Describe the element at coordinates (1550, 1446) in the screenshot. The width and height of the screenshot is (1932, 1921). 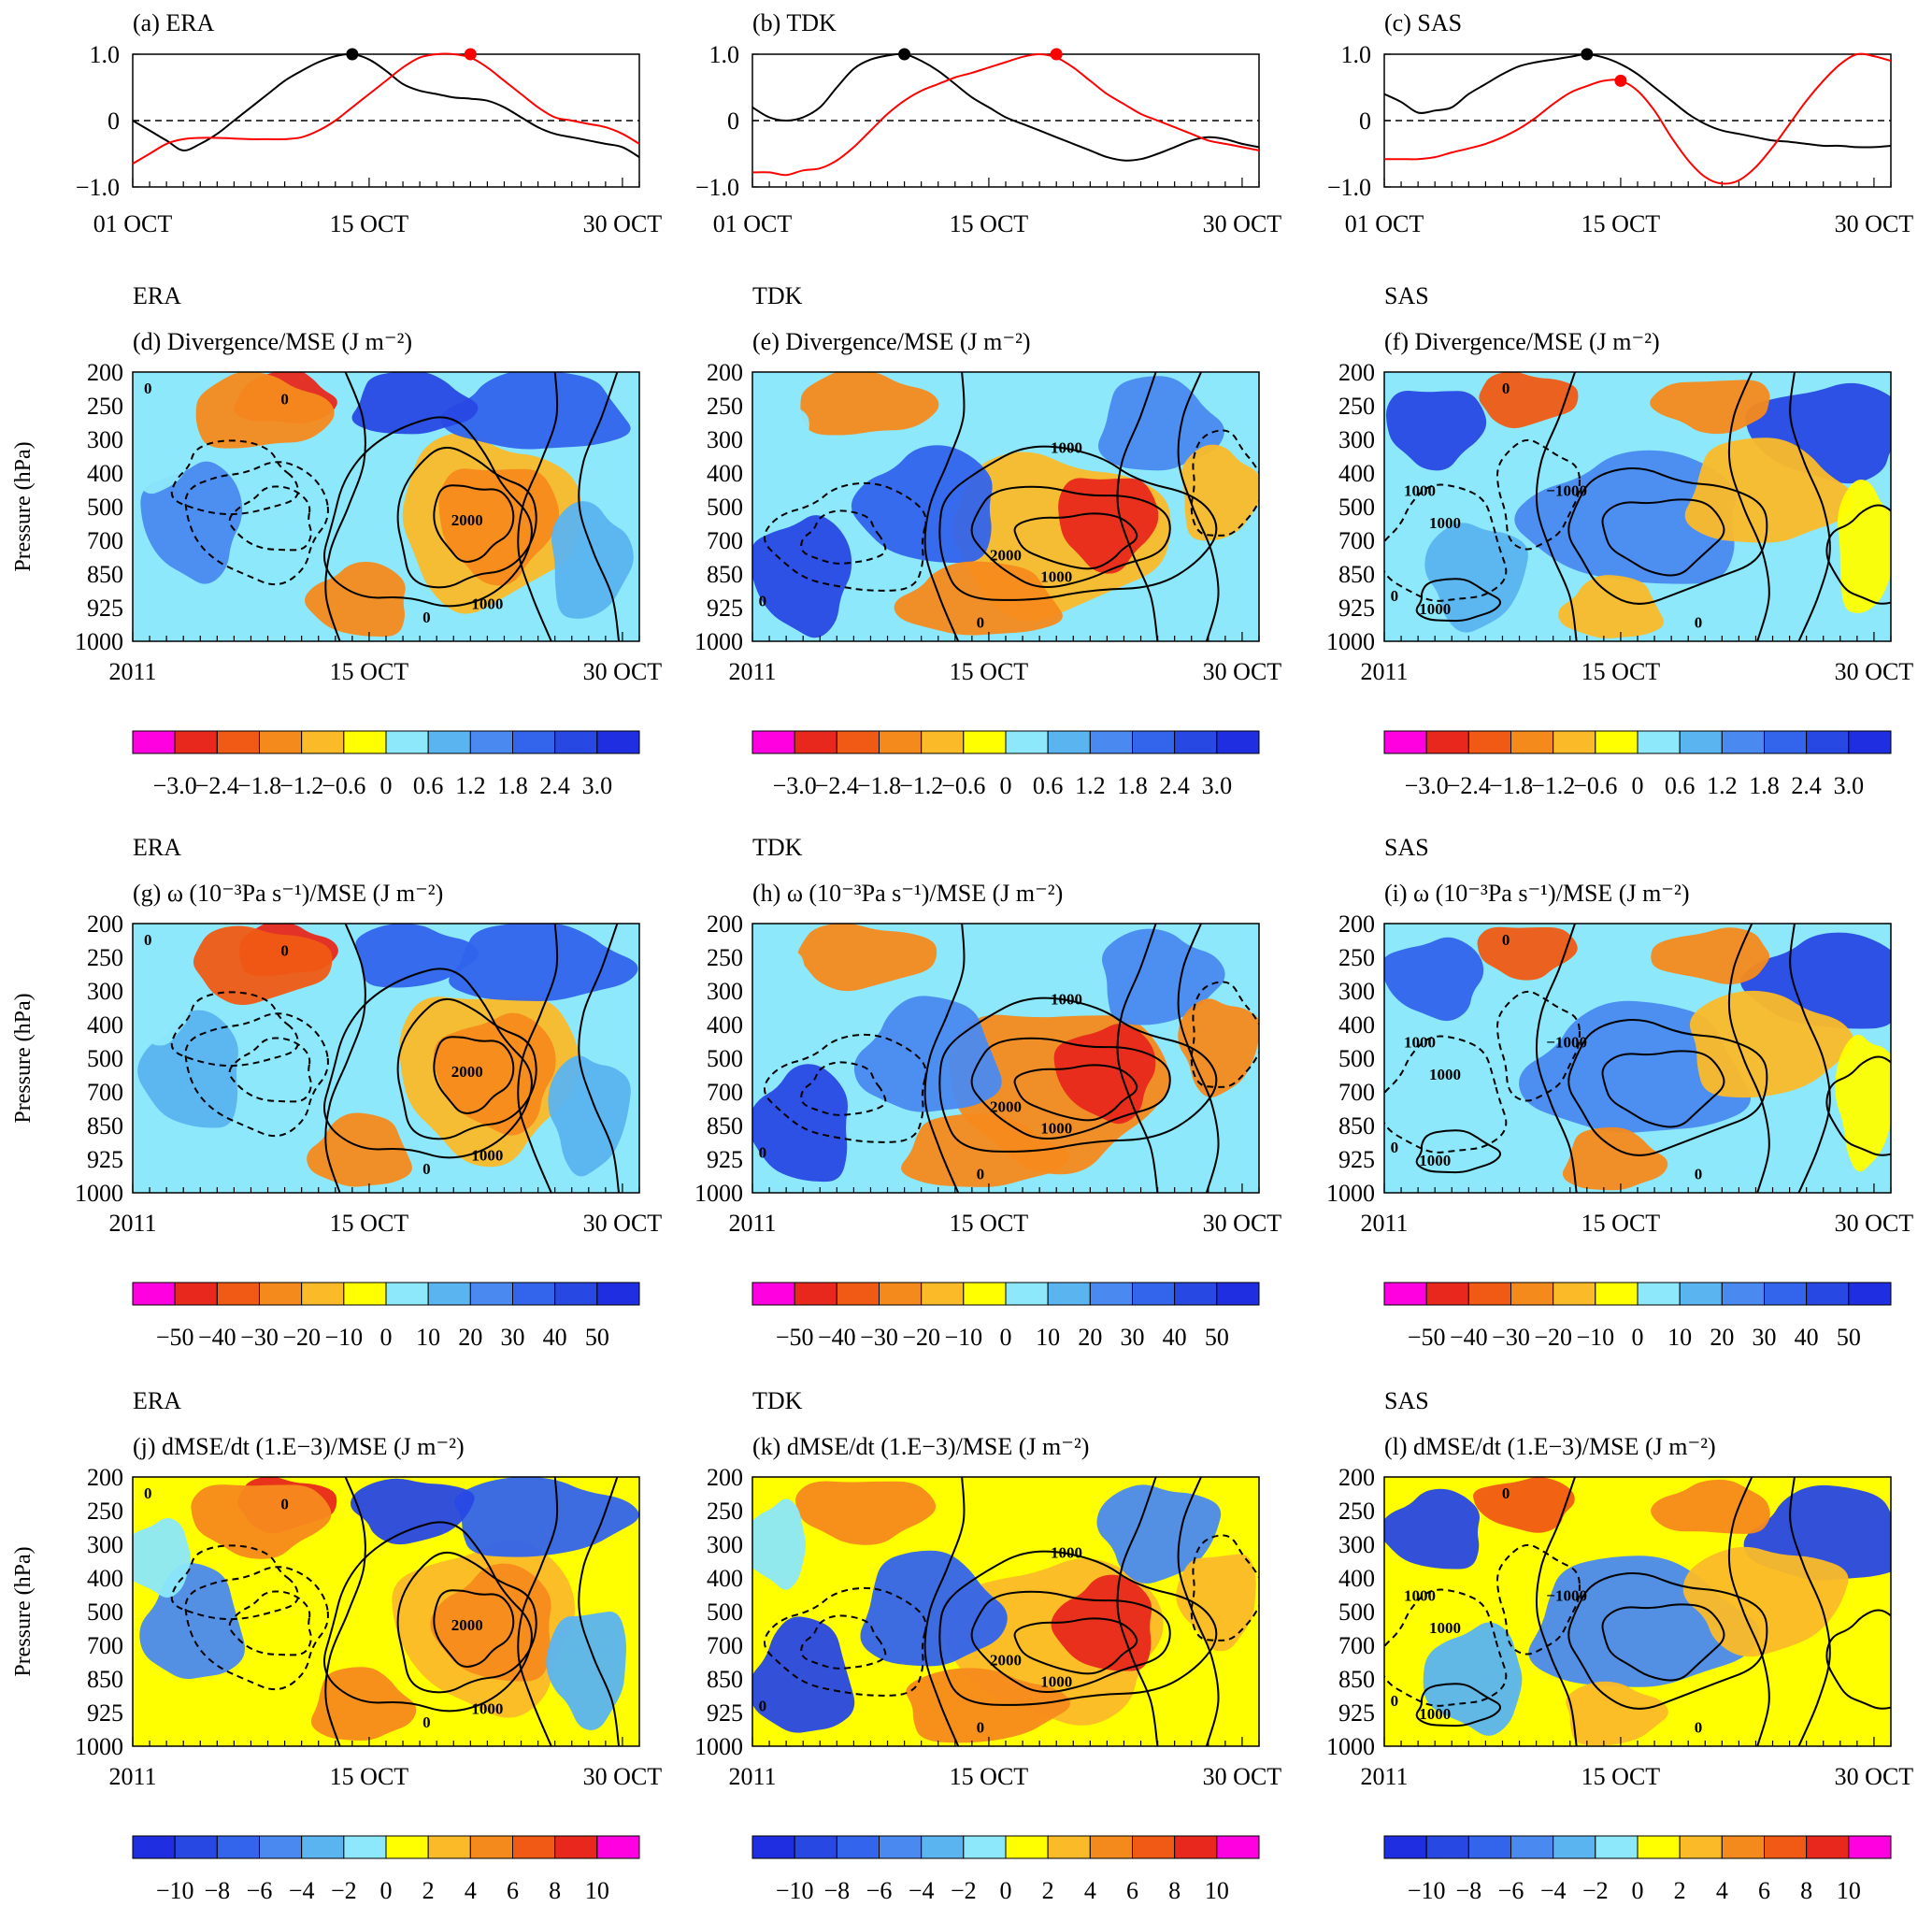
I see `panel-title: (l) dMSE/dt (1.E−3)/MSE (J m⁻²)` at that location.